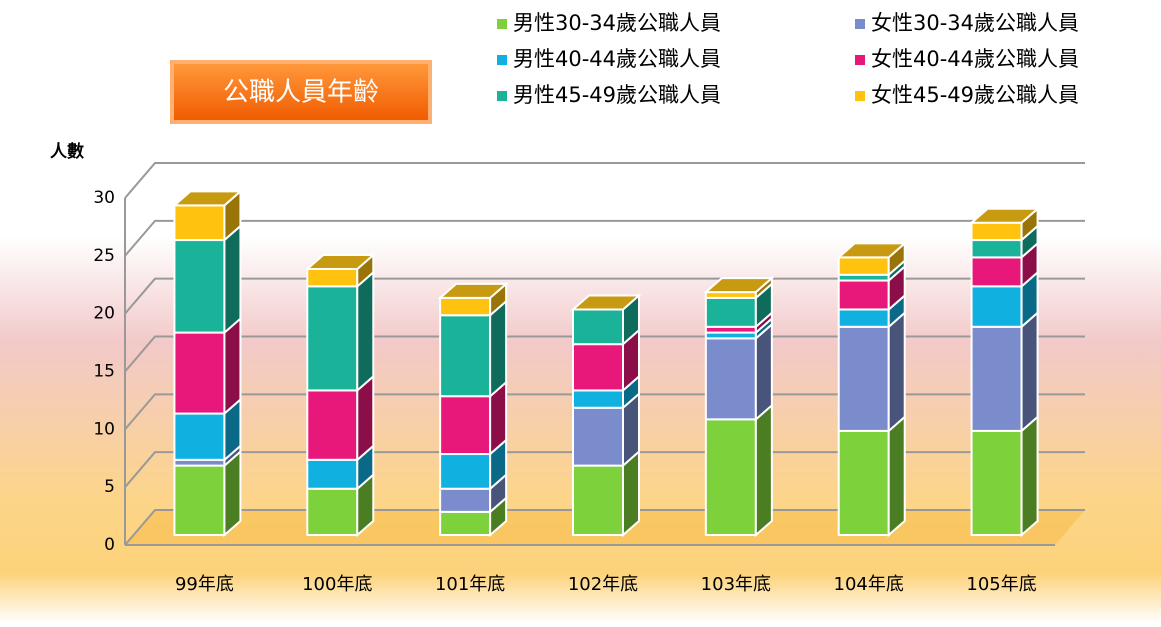 The image size is (1161, 627). Describe the element at coordinates (204, 584) in the screenshot. I see `x-tick-label: 99年底` at that location.